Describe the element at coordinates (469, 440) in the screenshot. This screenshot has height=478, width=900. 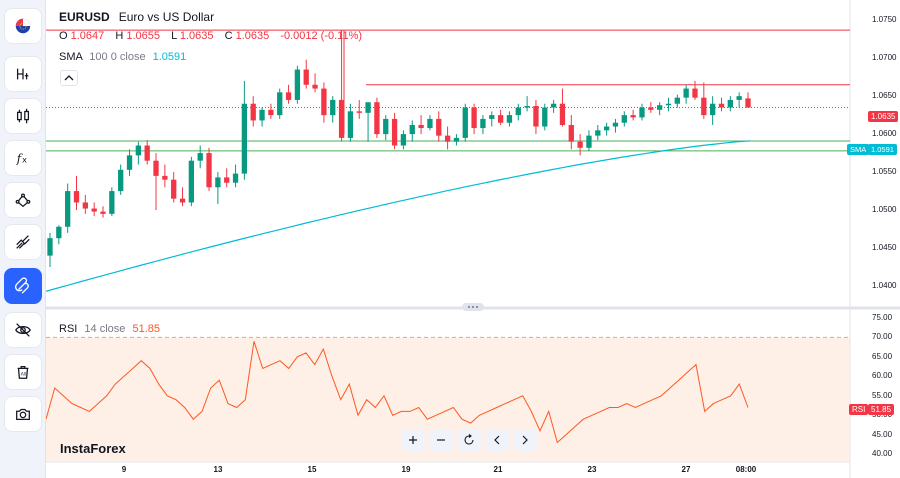
I see `reset-button` at that location.